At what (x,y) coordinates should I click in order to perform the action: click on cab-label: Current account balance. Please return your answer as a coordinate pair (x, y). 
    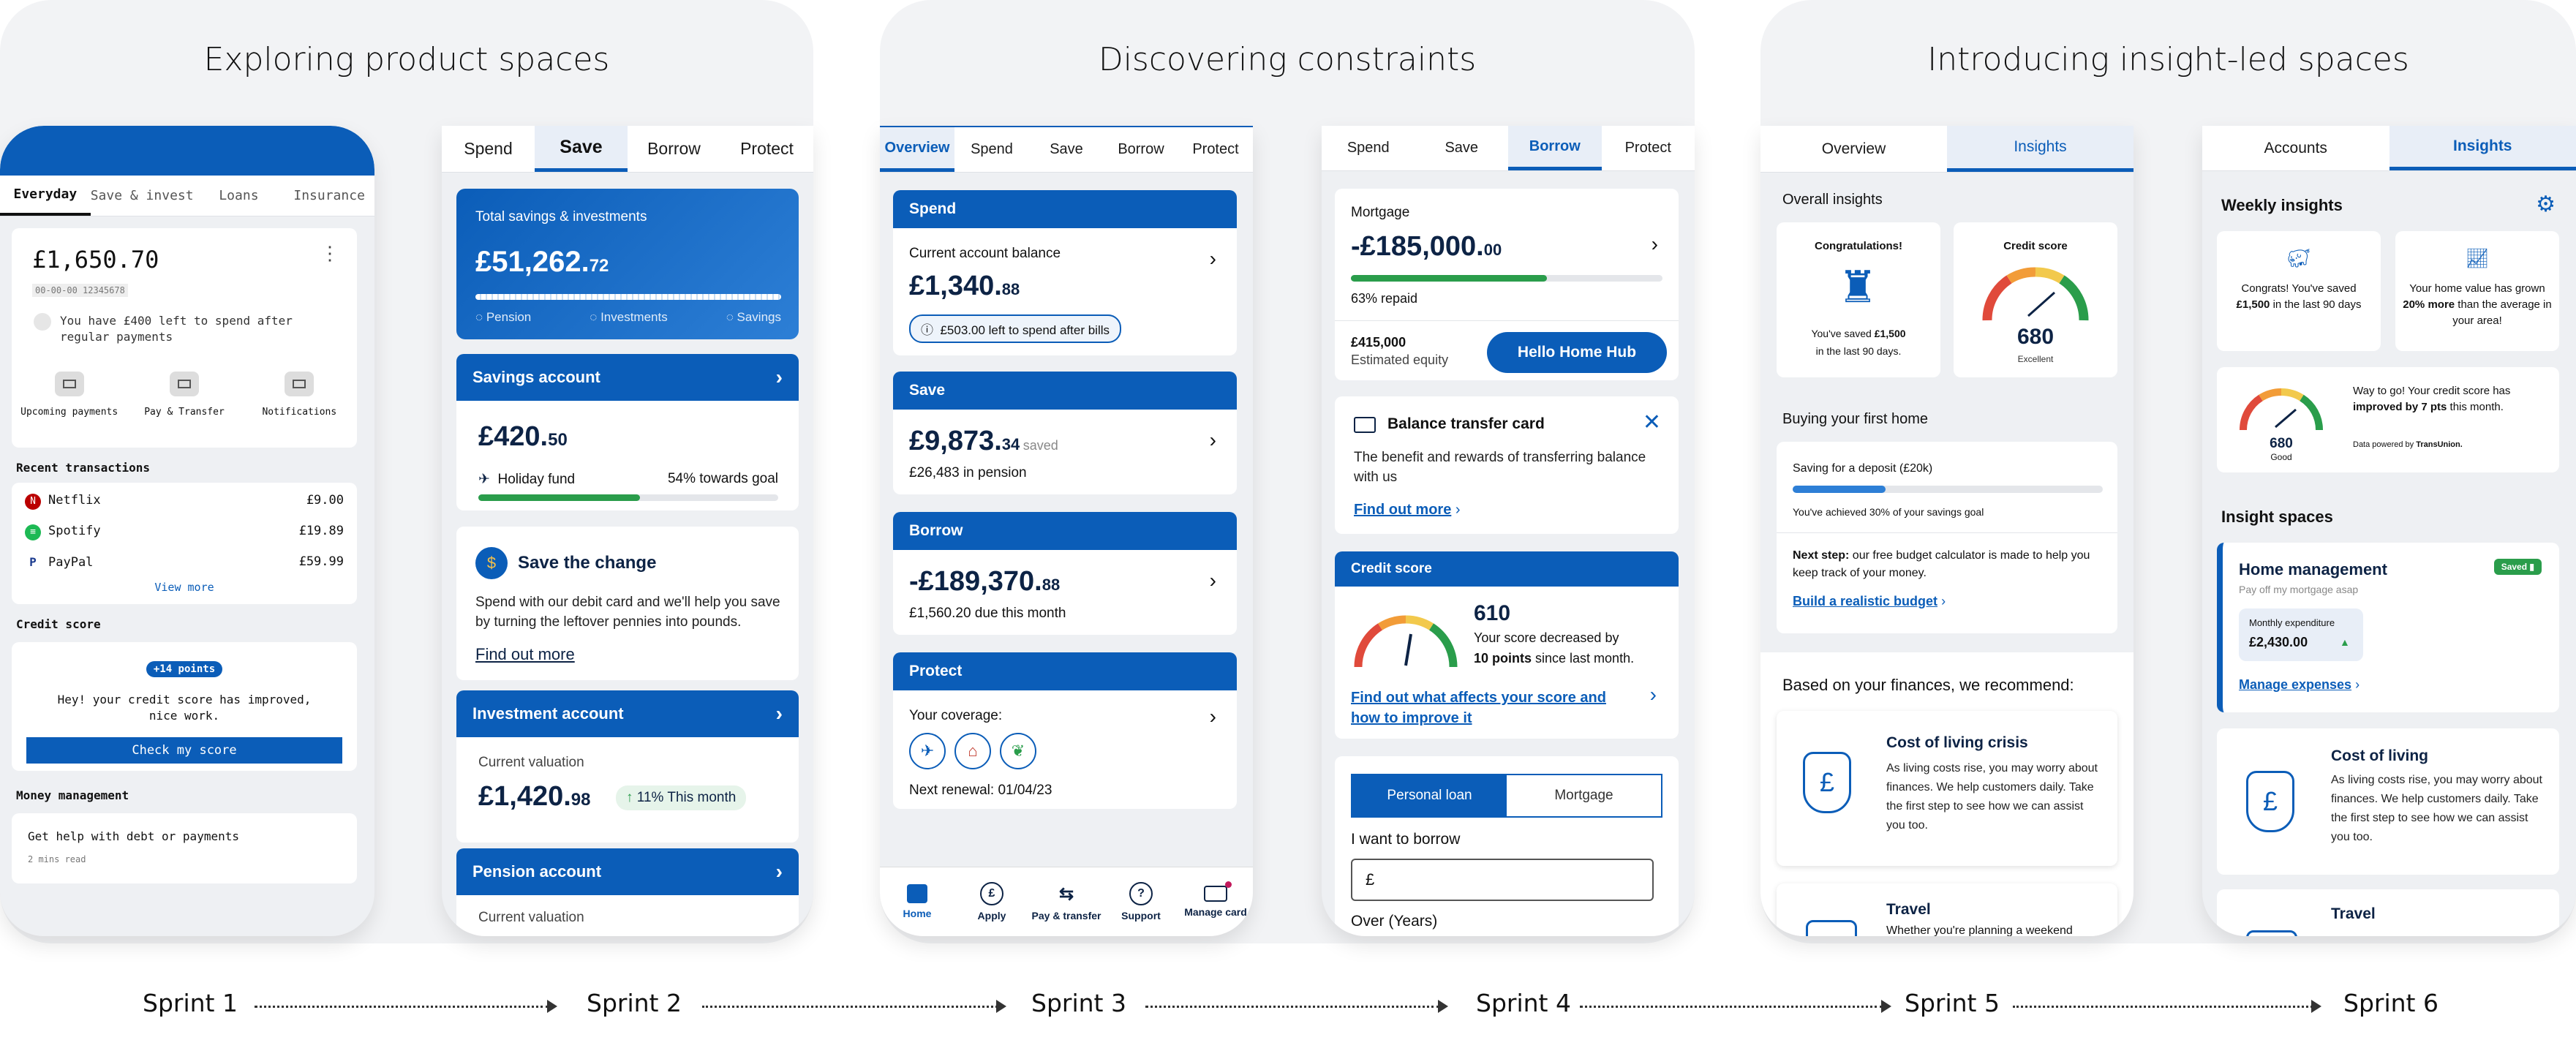
    Looking at the image, I should click on (985, 254).